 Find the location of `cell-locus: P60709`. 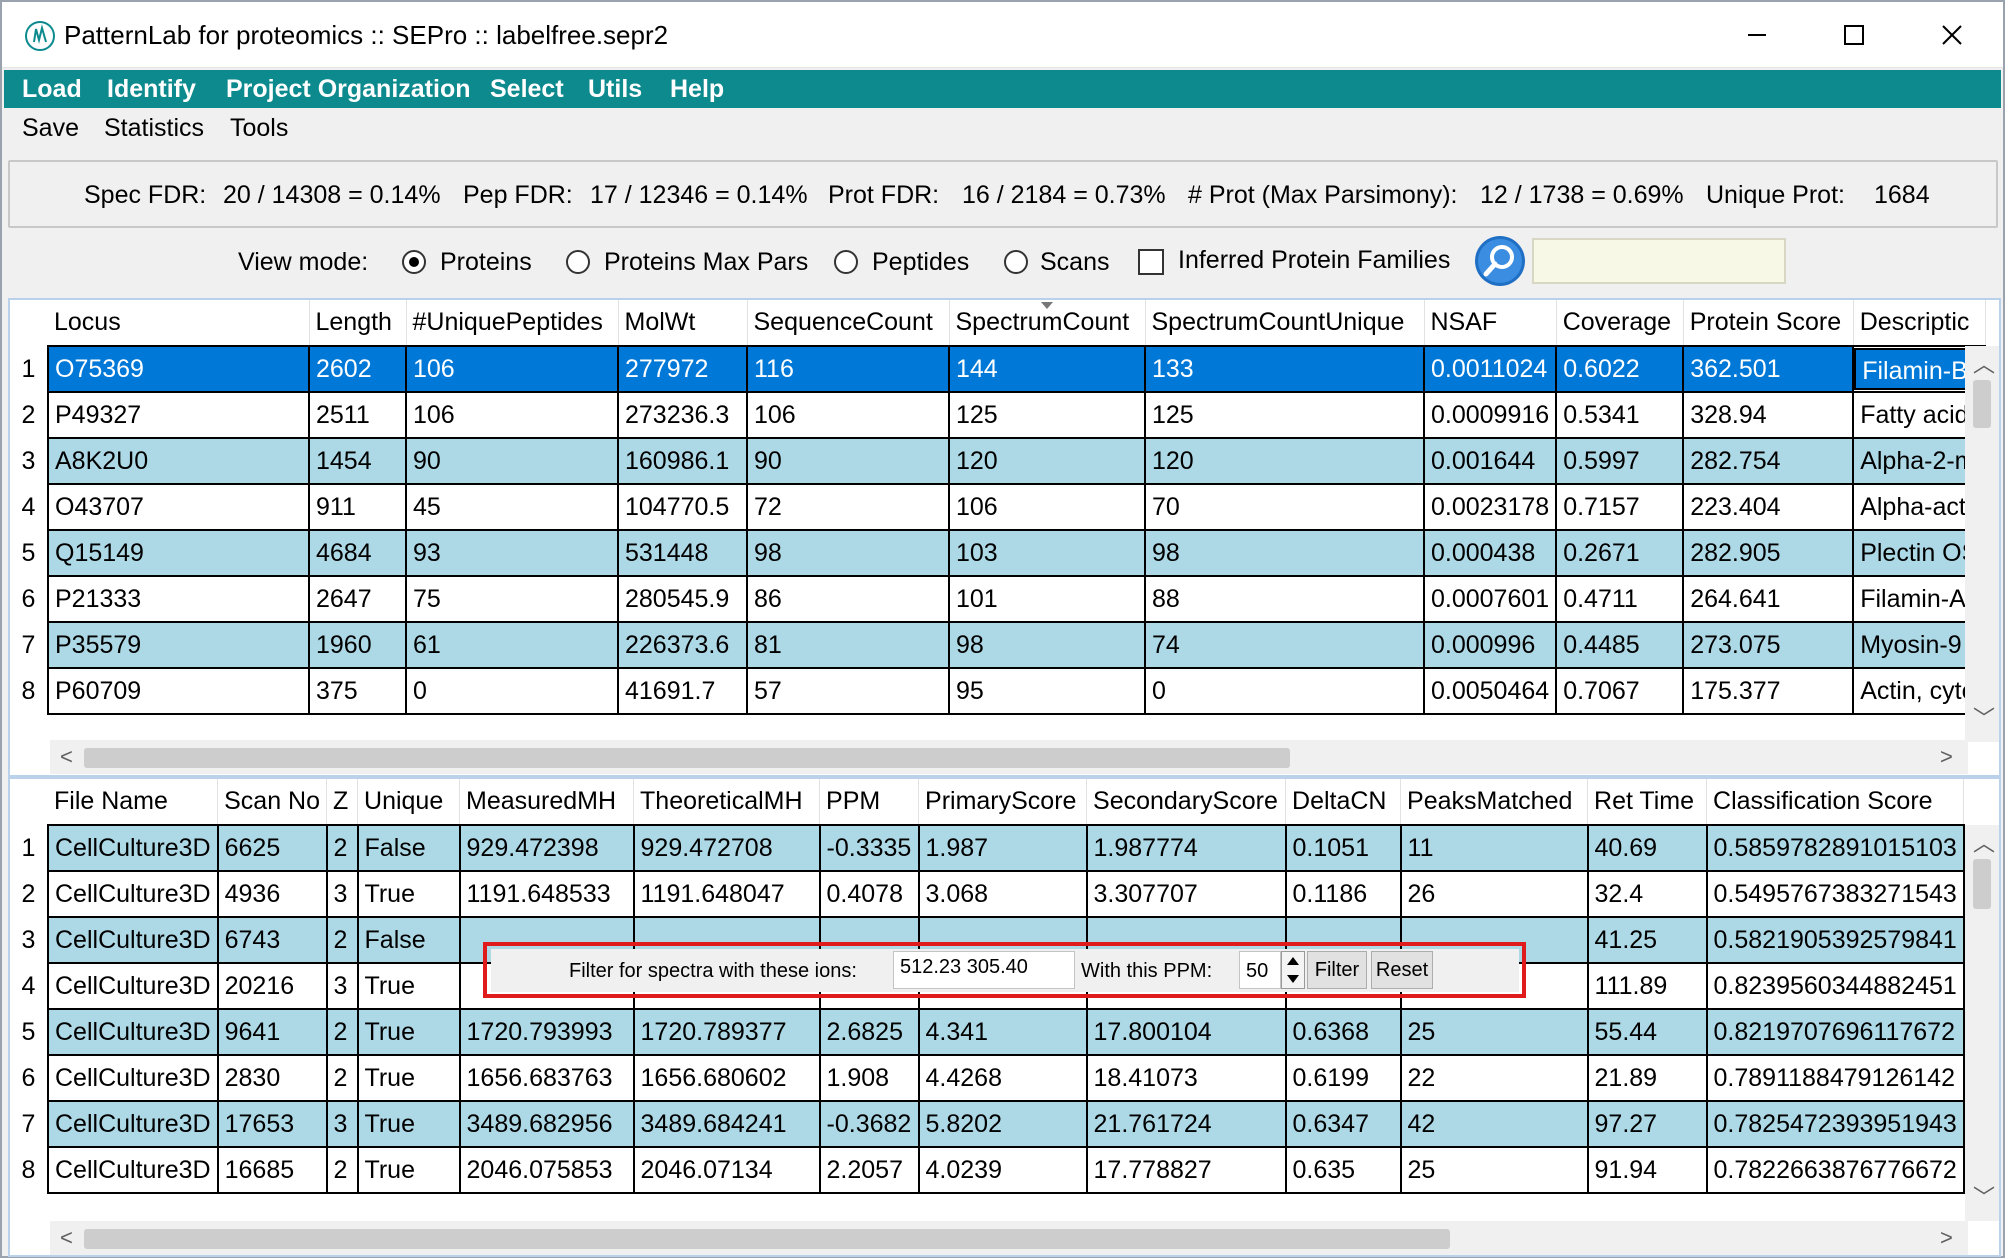

cell-locus: P60709 is located at coordinates (178, 691).